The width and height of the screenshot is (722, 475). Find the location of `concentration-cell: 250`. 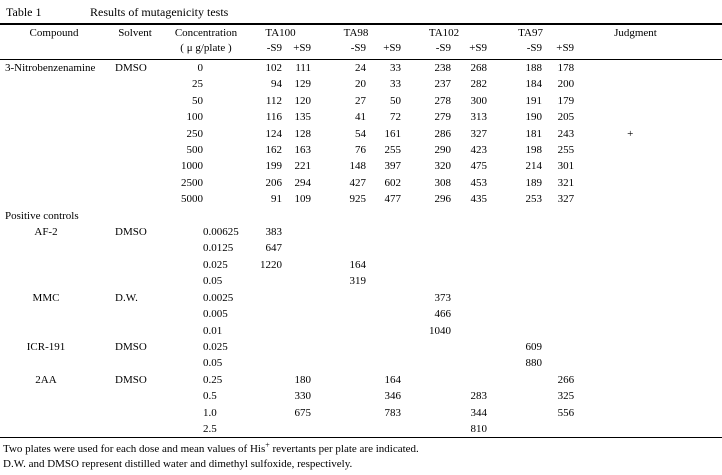

concentration-cell: 250 is located at coordinates (195, 133).